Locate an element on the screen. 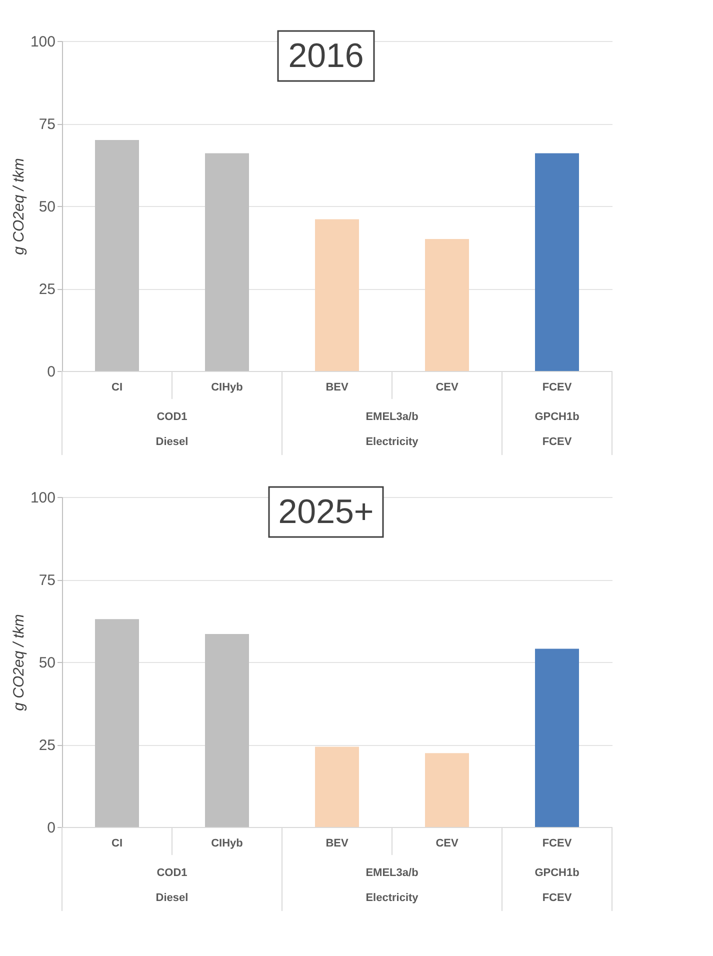 The image size is (713, 956). chart-title: 2016 is located at coordinates (326, 56).